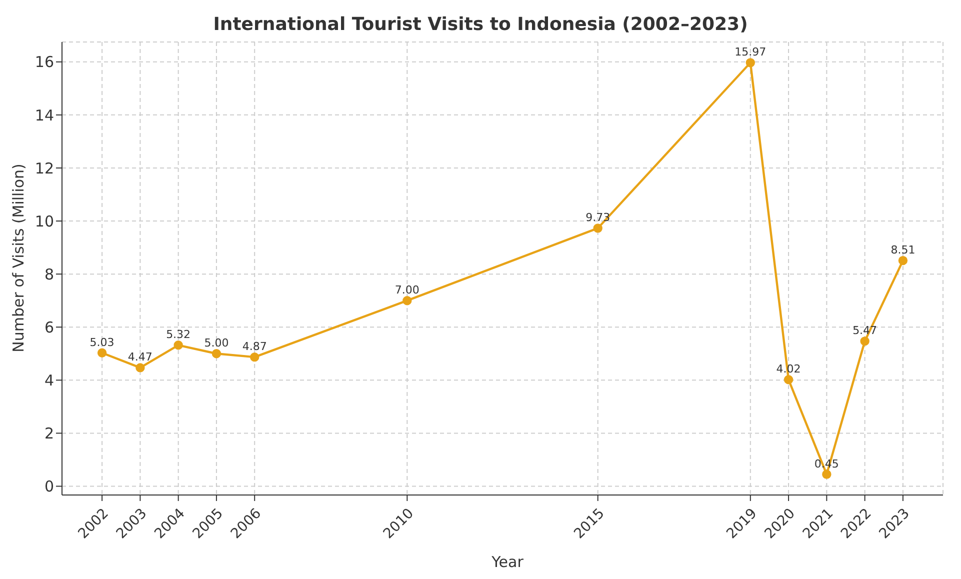 The width and height of the screenshot is (961, 579). What do you see at coordinates (18, 258) in the screenshot?
I see `y-axis-title: Number of Visits (Million)` at bounding box center [18, 258].